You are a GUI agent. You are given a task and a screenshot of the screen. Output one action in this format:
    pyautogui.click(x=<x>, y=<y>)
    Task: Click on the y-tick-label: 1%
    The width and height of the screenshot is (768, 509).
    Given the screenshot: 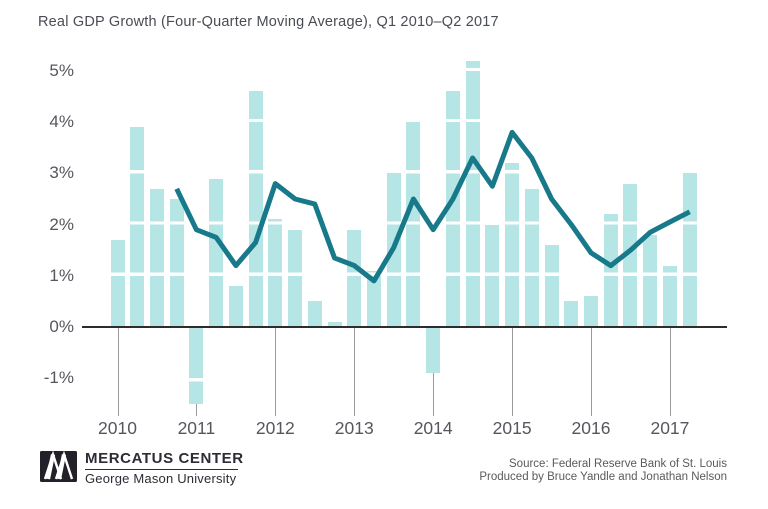 What is the action you would take?
    pyautogui.click(x=61, y=275)
    